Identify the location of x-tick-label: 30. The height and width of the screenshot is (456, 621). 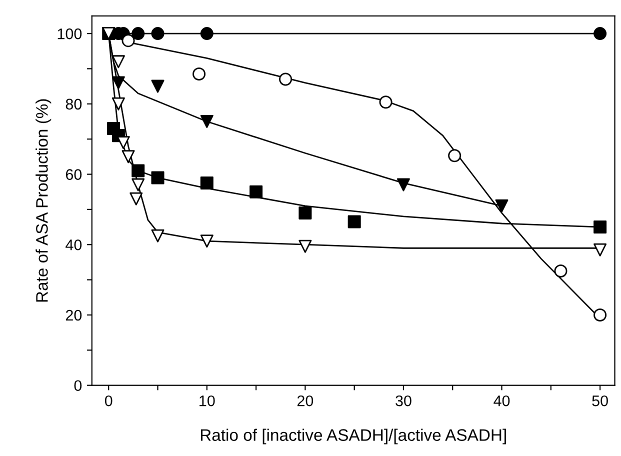
(404, 400).